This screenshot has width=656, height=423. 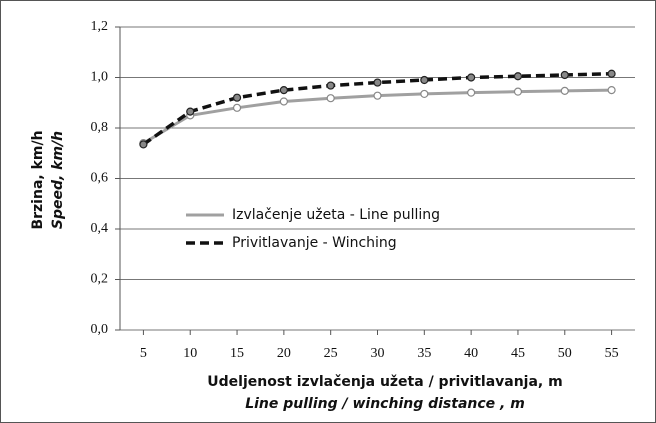 What do you see at coordinates (385, 404) in the screenshot?
I see `x-label-2: Line pulling / winching distance , m` at bounding box center [385, 404].